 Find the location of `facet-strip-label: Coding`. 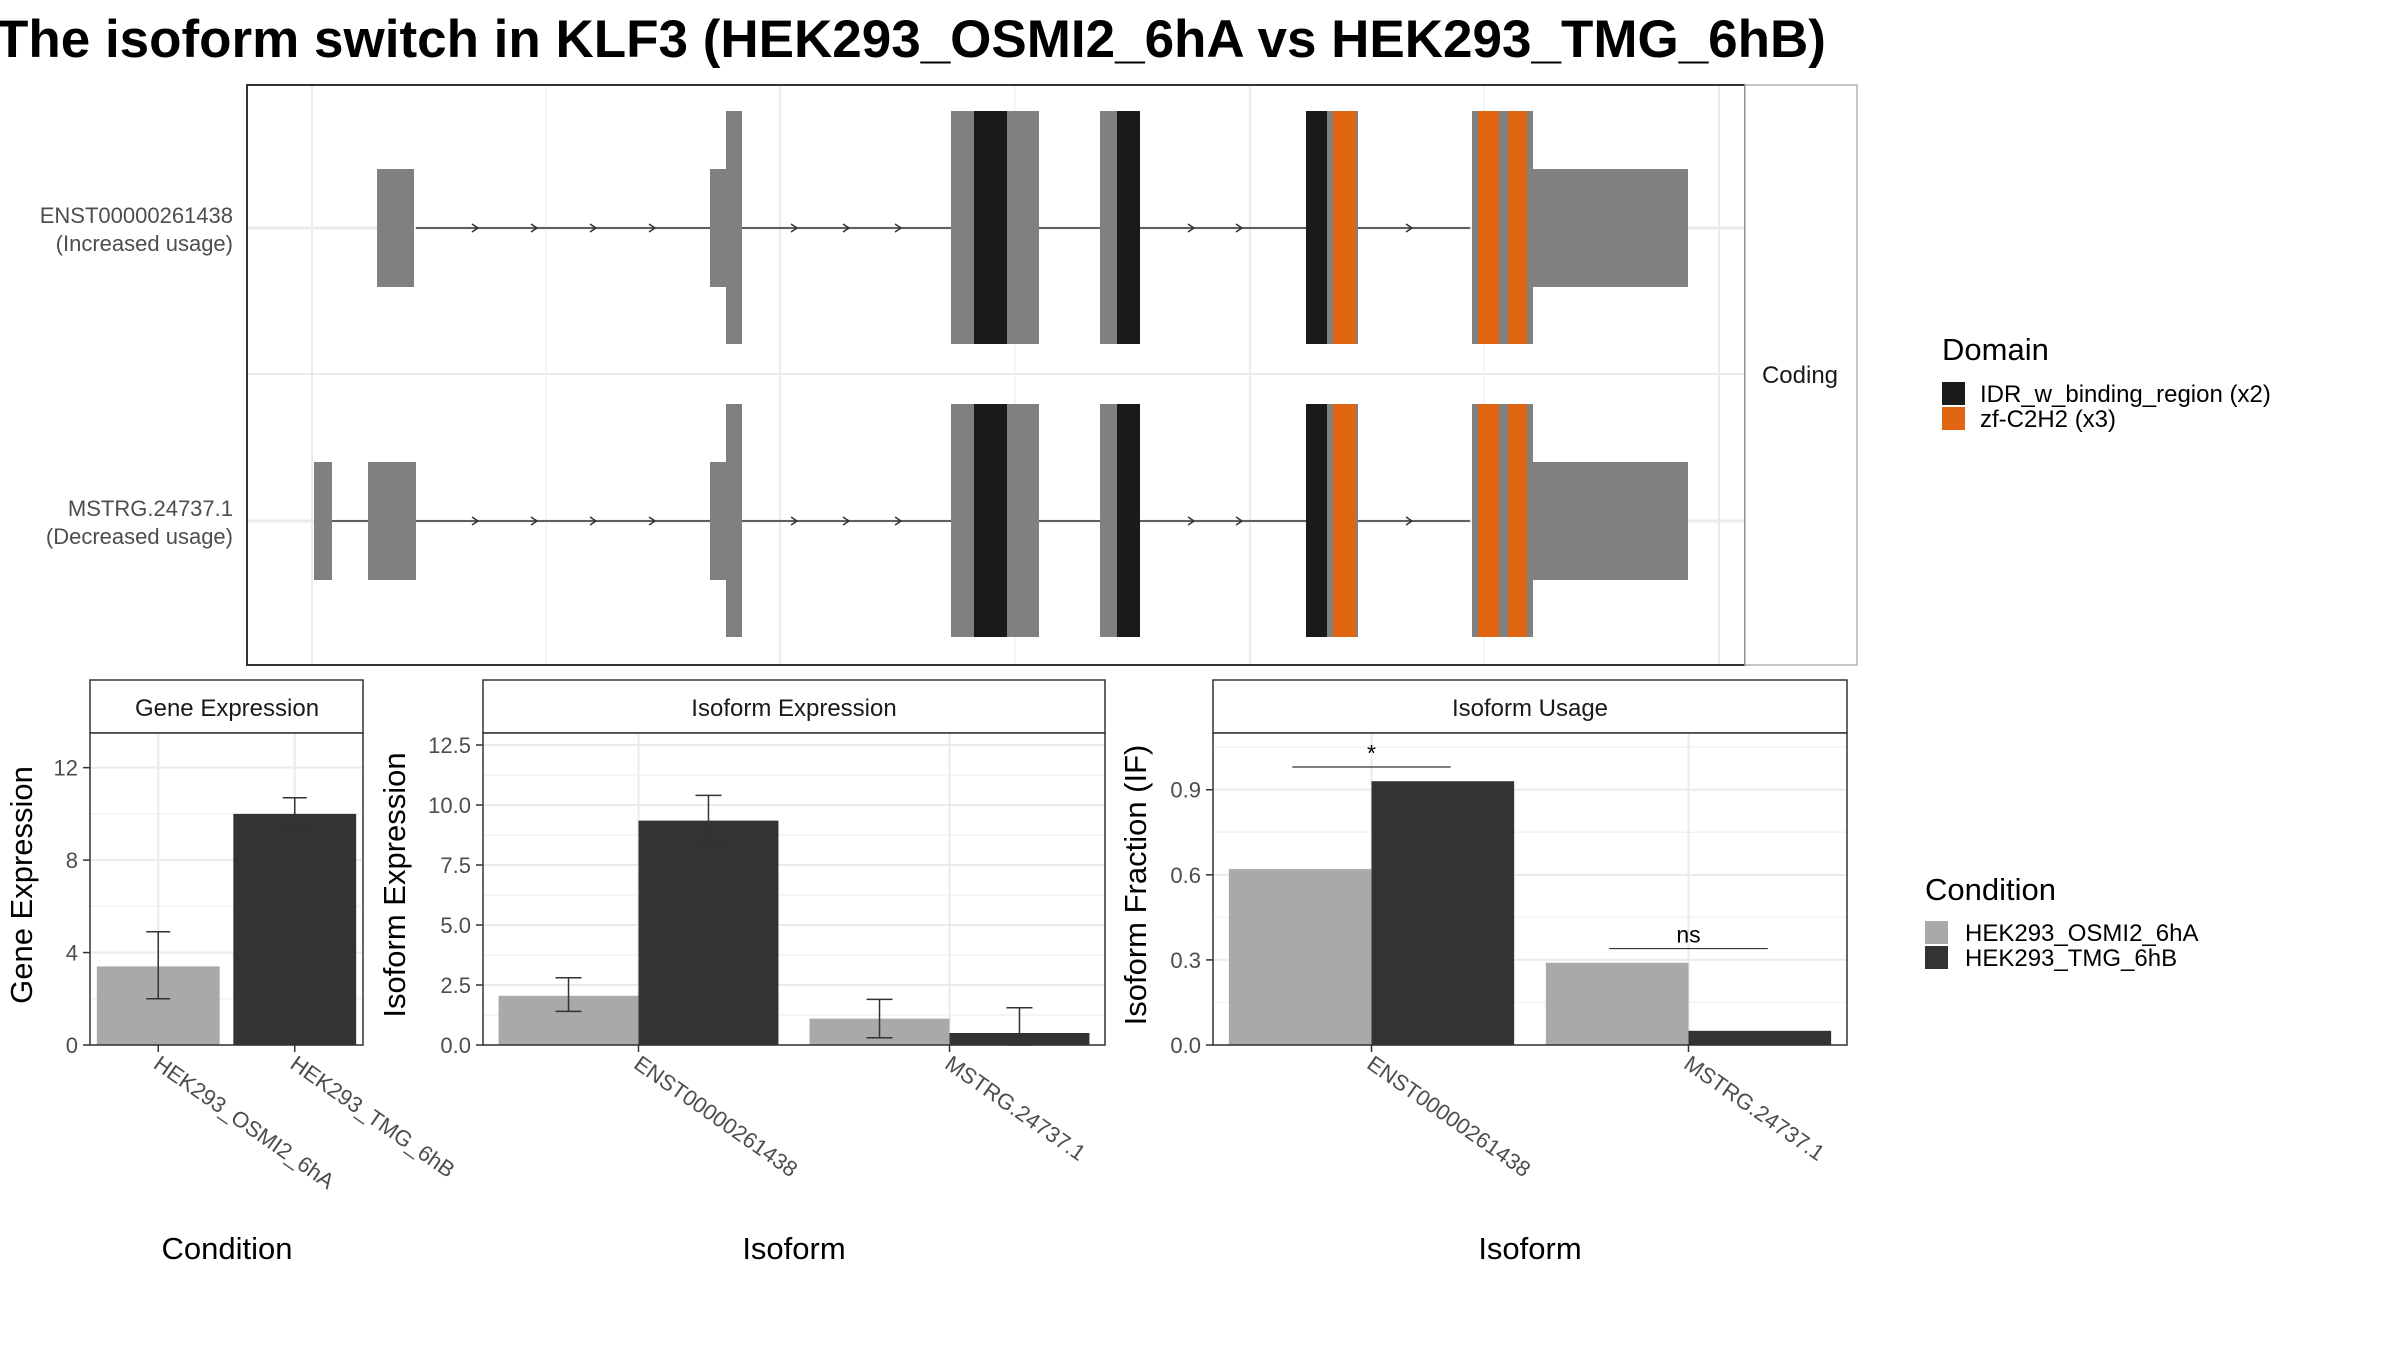

facet-strip-label: Coding is located at coordinates (1800, 375).